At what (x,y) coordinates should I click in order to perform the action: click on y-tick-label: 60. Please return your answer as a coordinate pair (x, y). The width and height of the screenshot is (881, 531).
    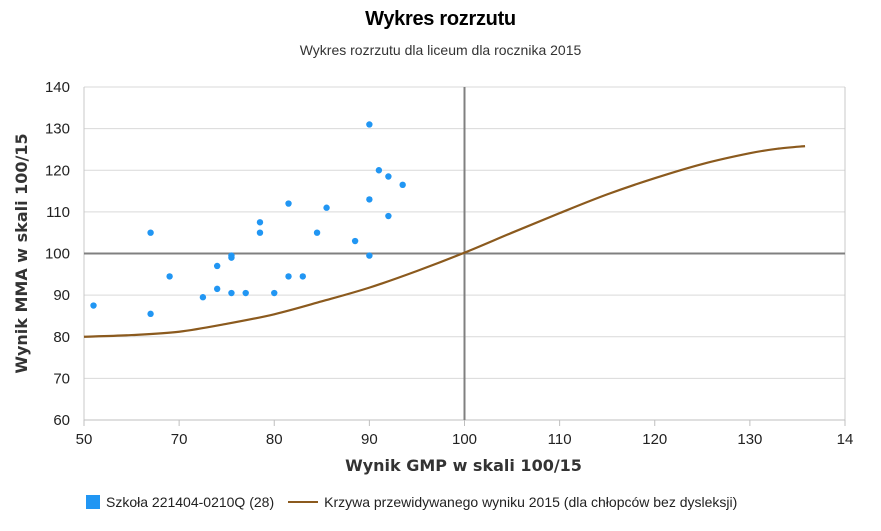
    Looking at the image, I should click on (61, 420).